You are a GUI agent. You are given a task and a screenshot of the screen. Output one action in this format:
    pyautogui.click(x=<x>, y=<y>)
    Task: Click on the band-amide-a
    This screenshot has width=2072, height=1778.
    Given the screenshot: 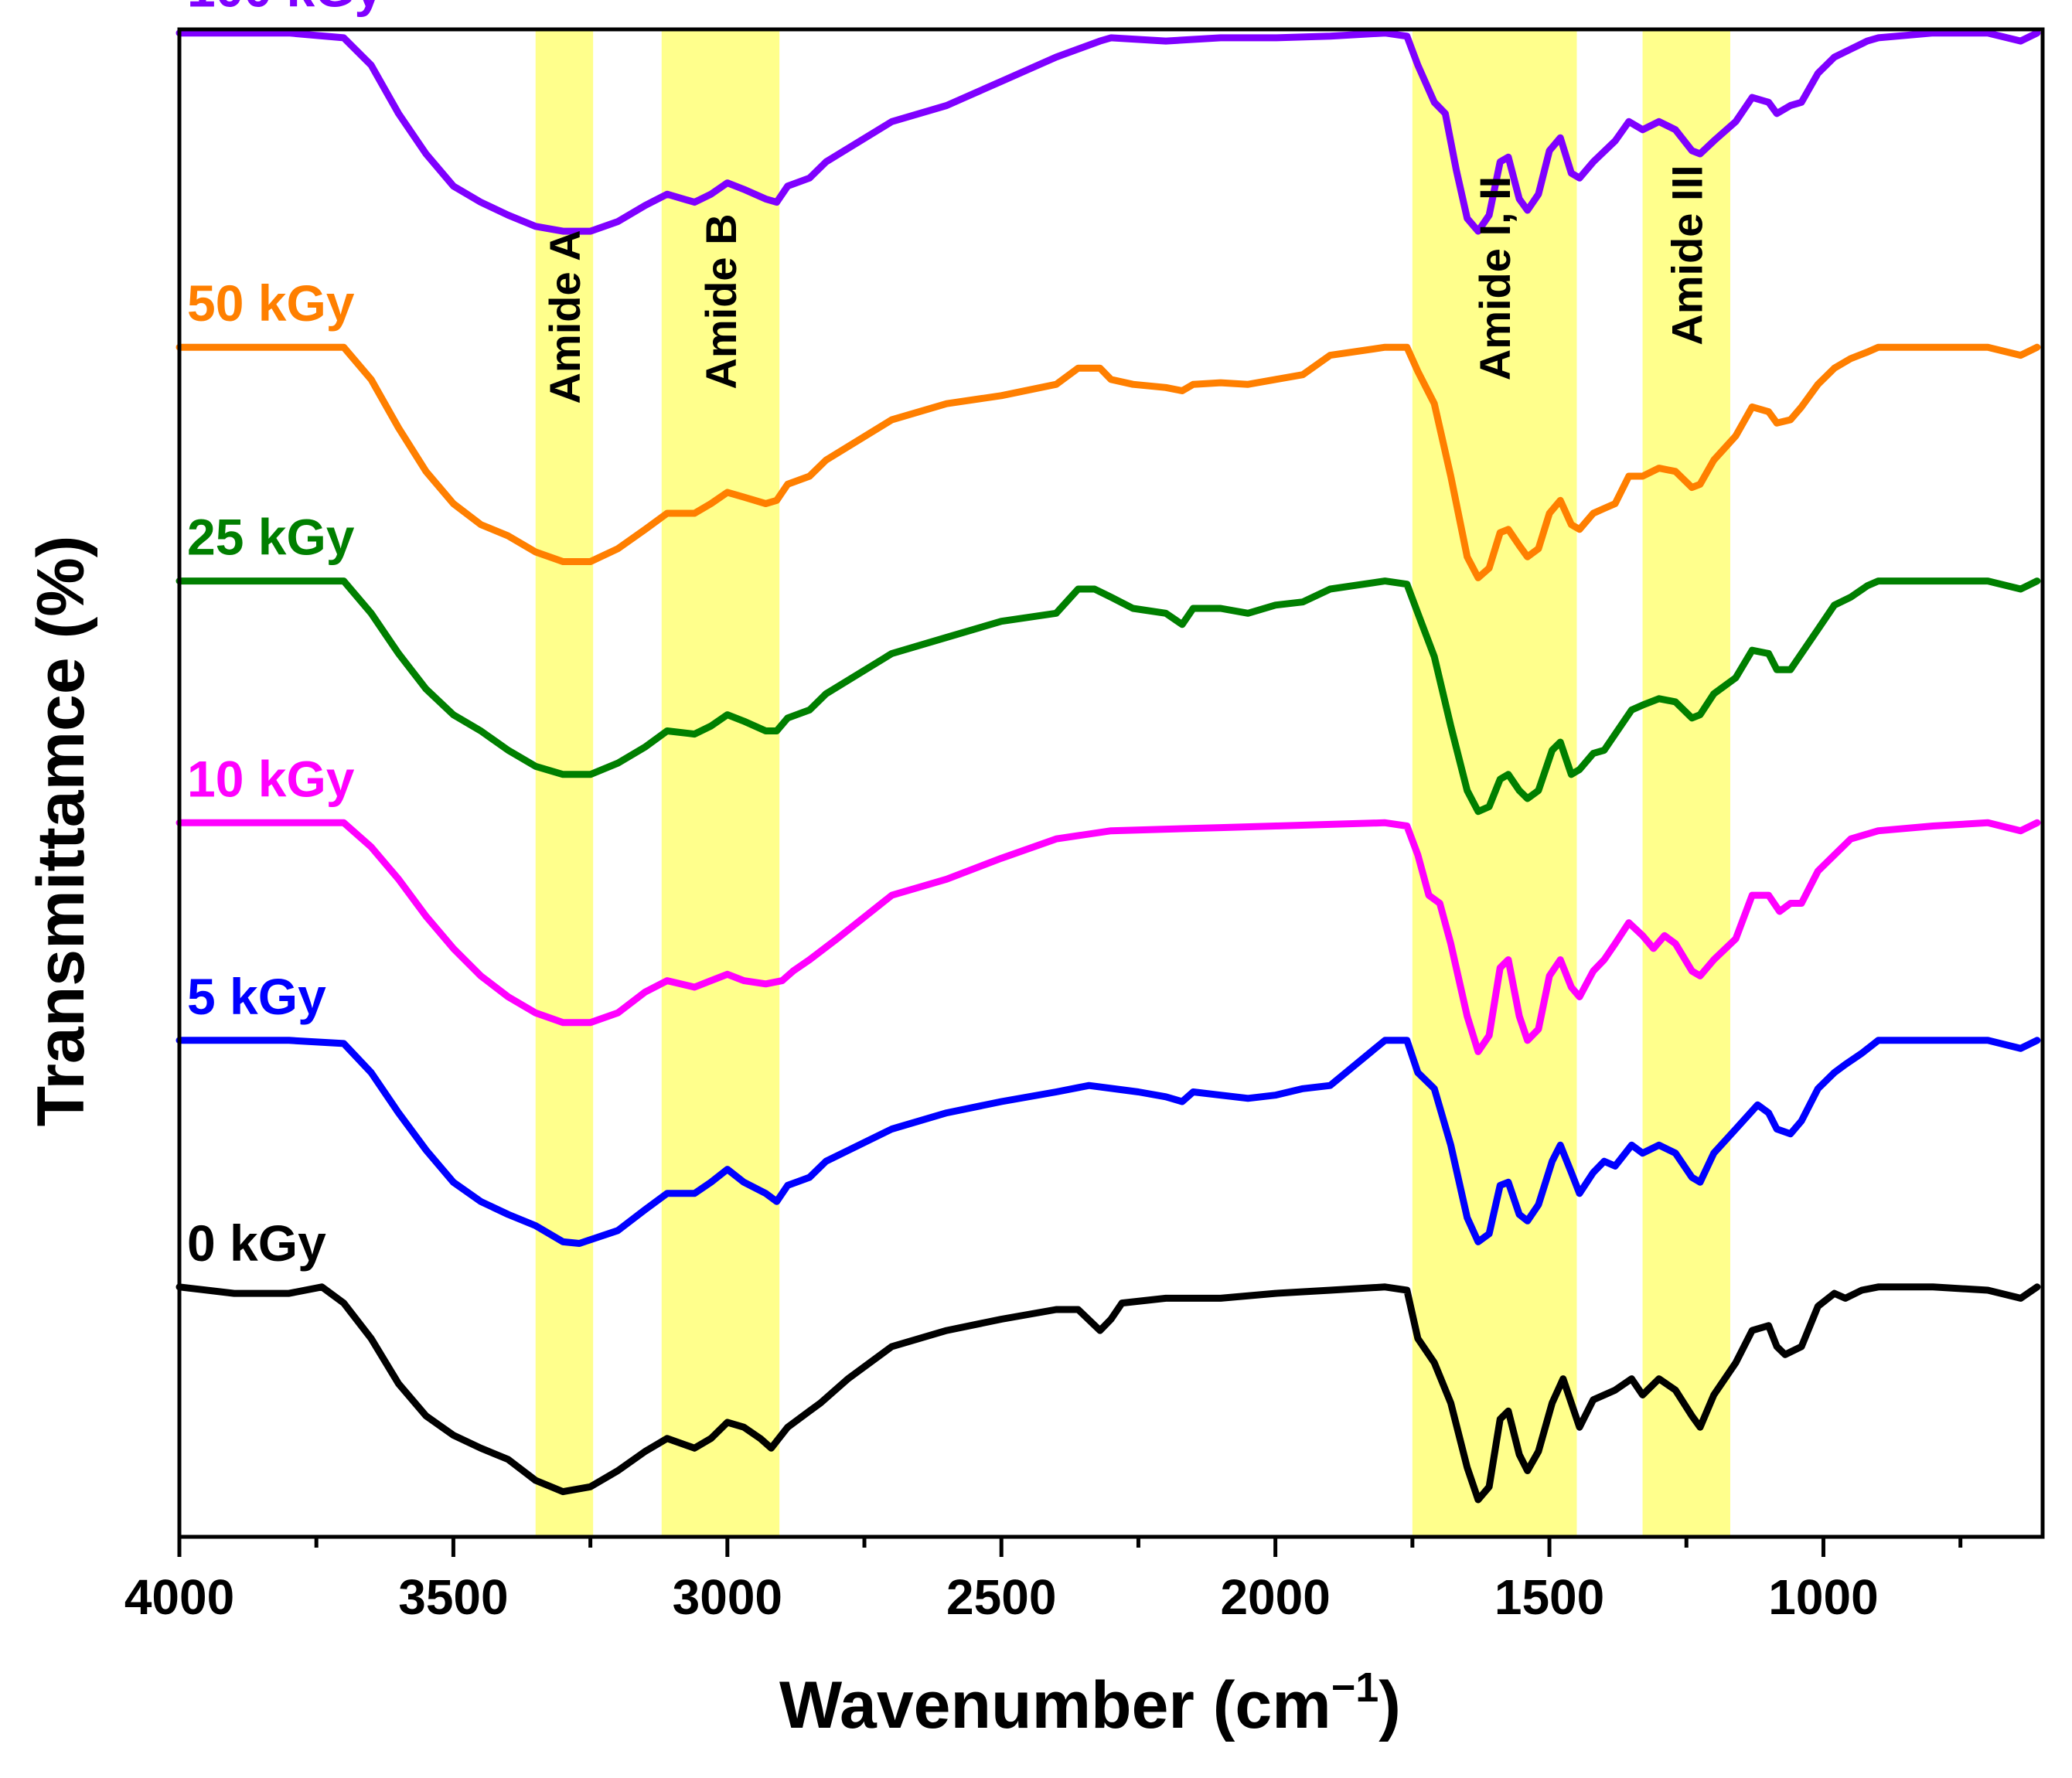 What is the action you would take?
    pyautogui.click(x=564, y=783)
    